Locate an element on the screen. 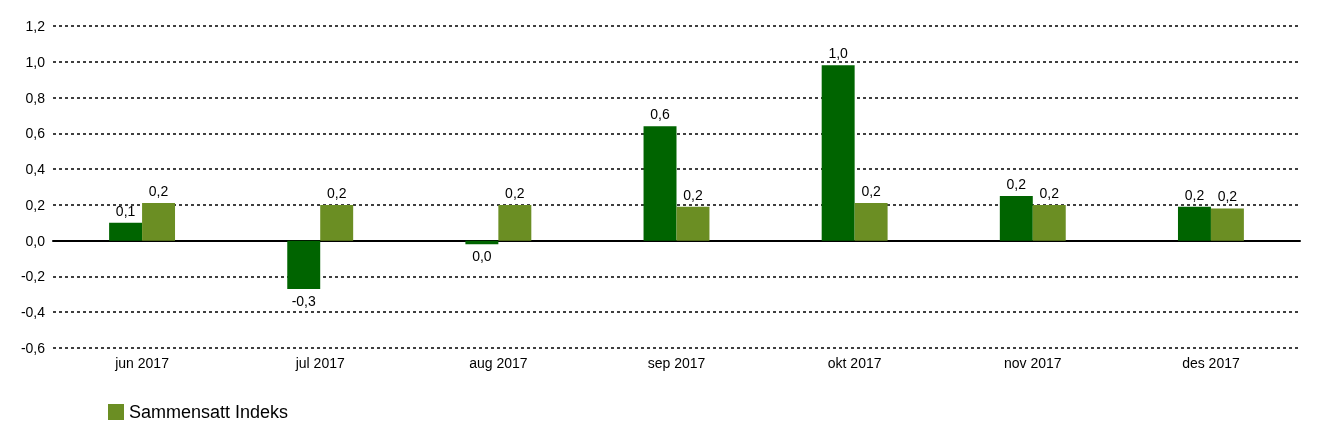  data-label: 0,1 is located at coordinates (125, 210).